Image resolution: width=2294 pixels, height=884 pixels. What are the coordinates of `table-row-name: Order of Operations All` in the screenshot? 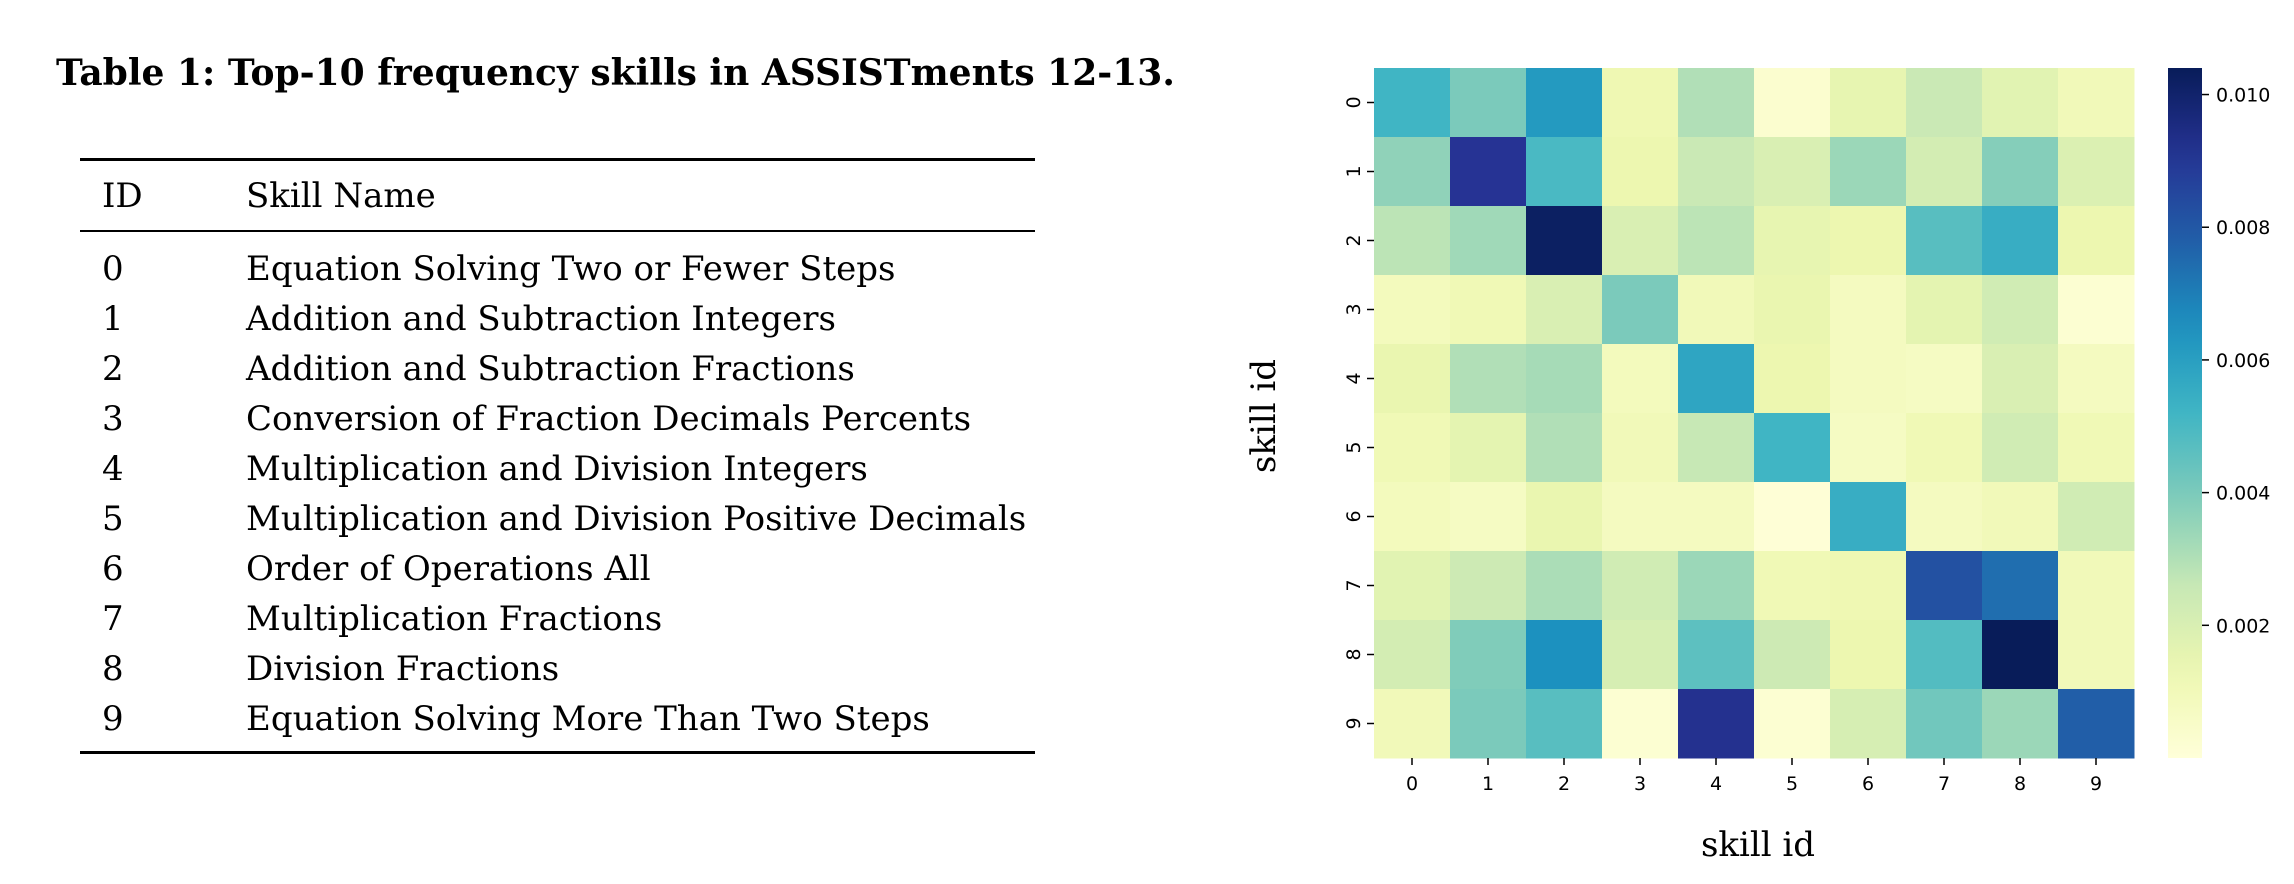 It's located at (448, 569).